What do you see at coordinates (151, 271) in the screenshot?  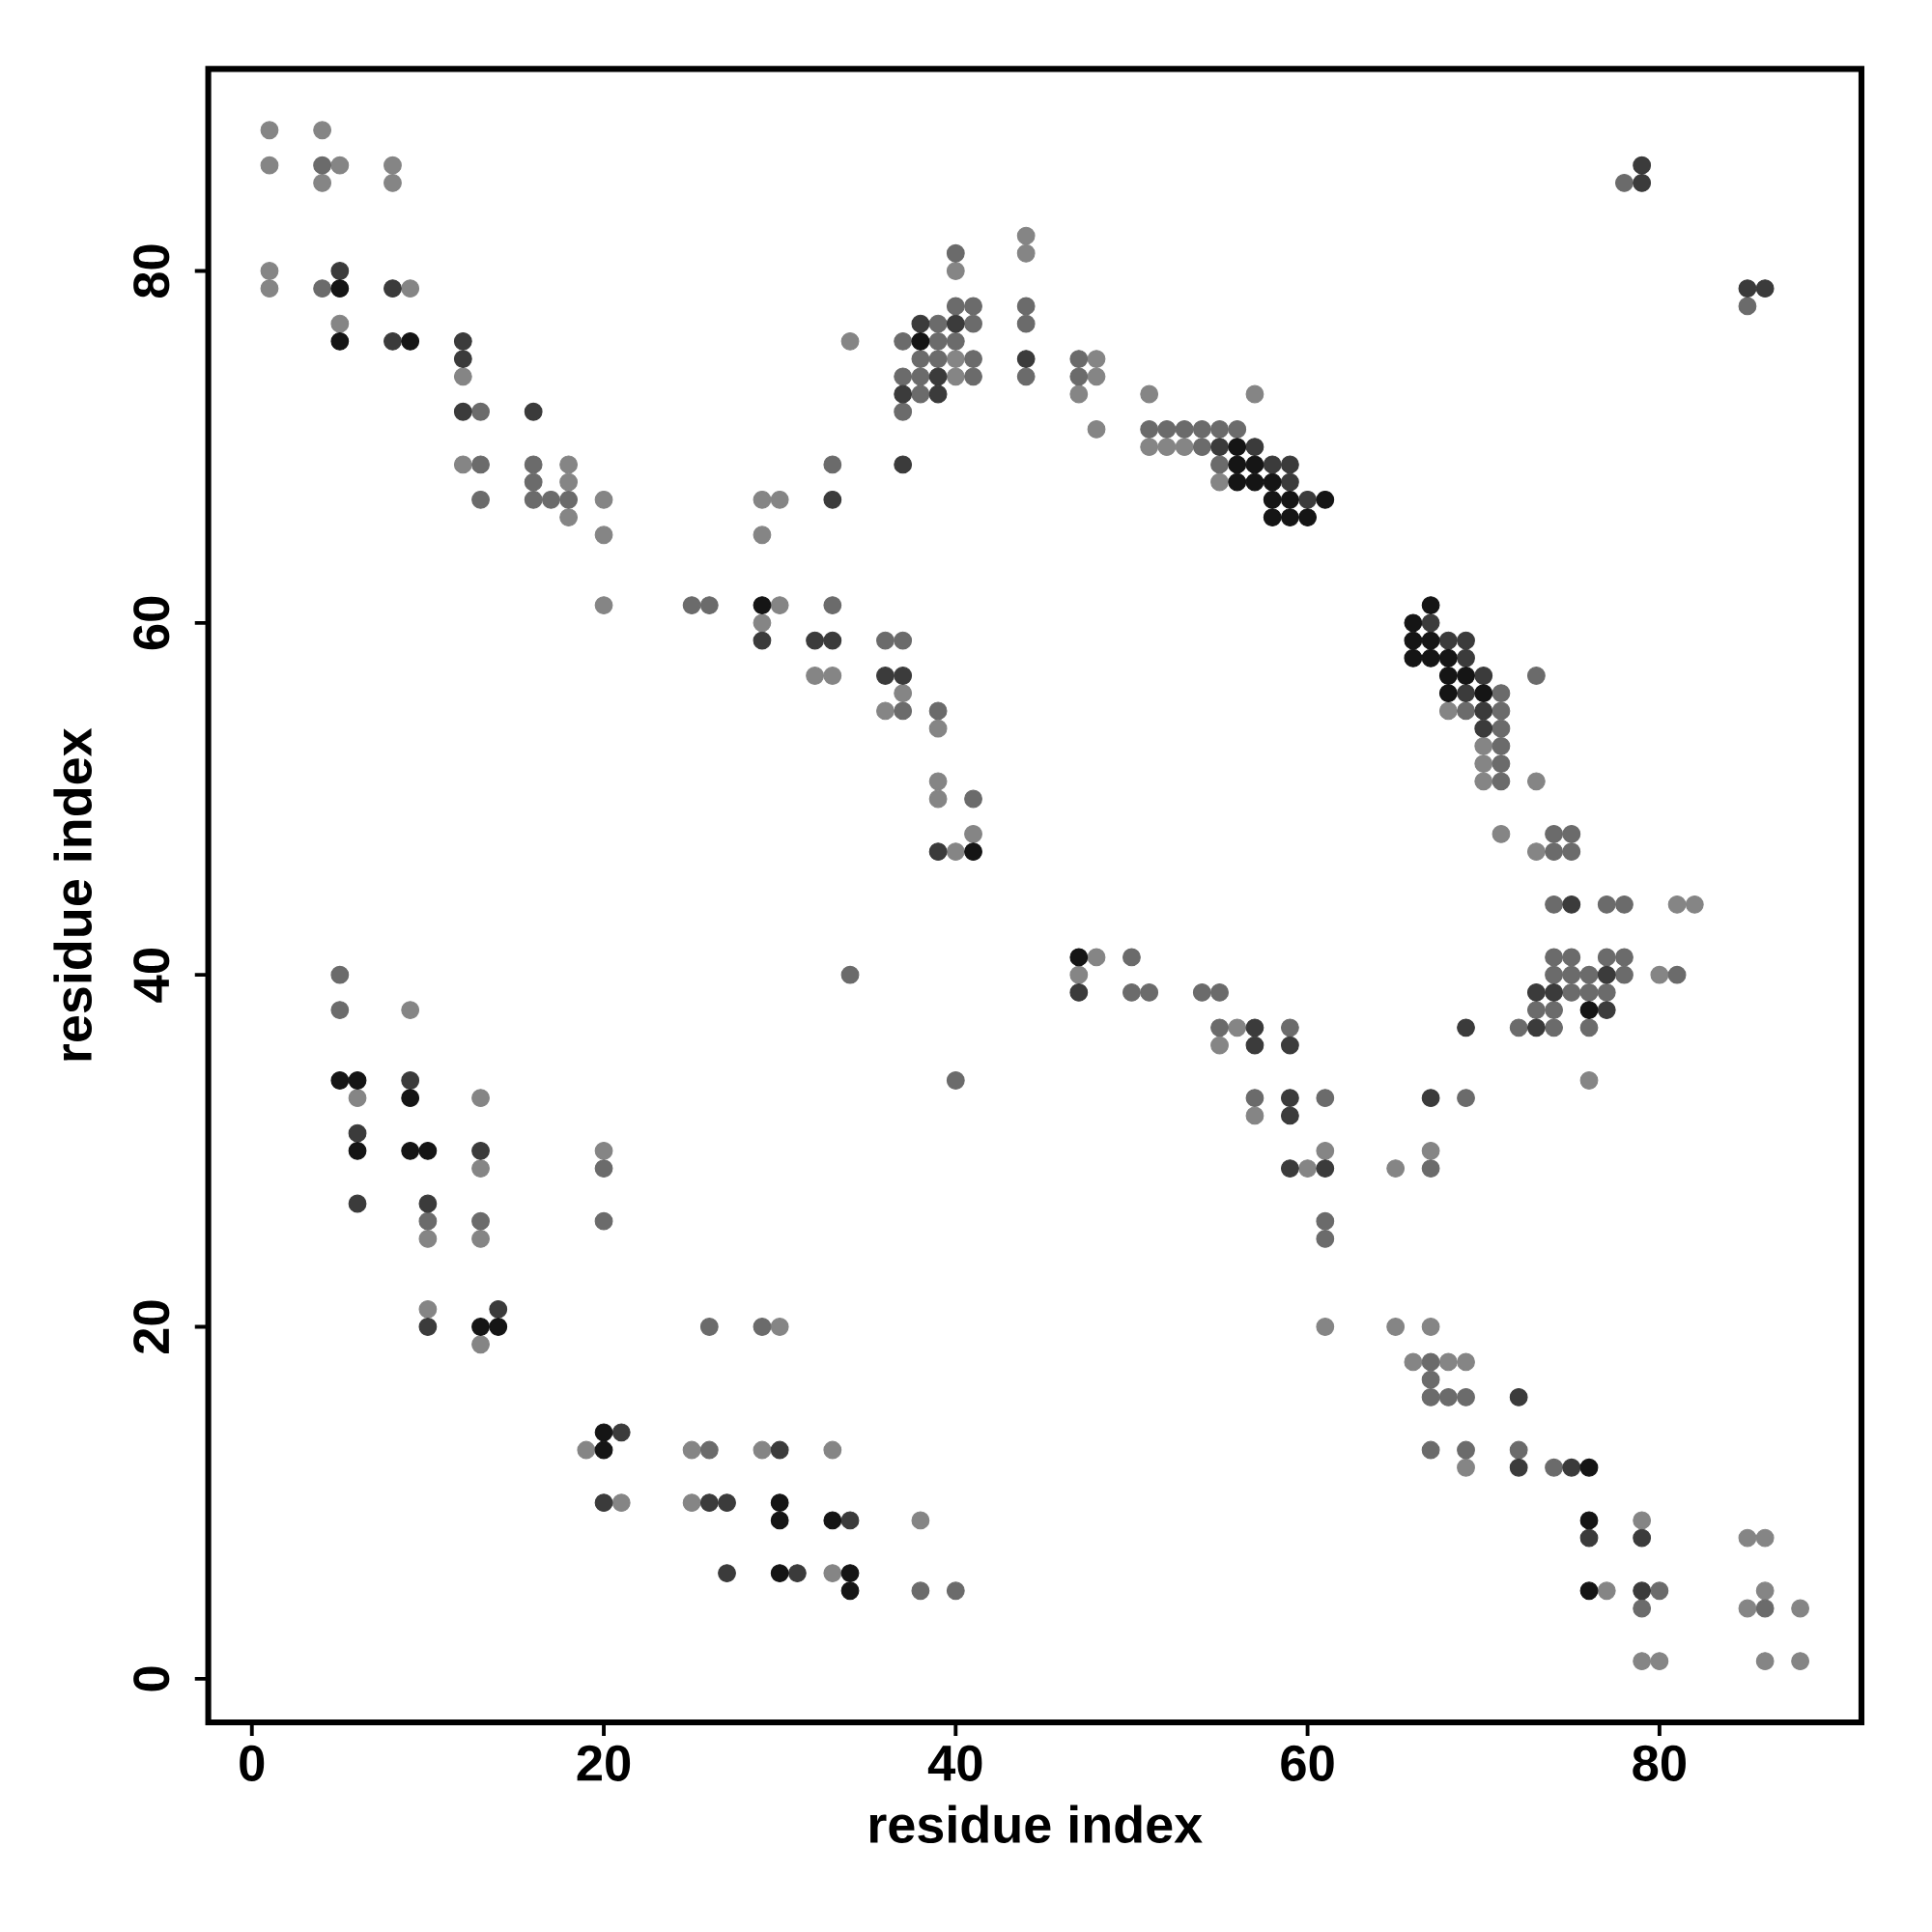 I see `y-tick-label: 80` at bounding box center [151, 271].